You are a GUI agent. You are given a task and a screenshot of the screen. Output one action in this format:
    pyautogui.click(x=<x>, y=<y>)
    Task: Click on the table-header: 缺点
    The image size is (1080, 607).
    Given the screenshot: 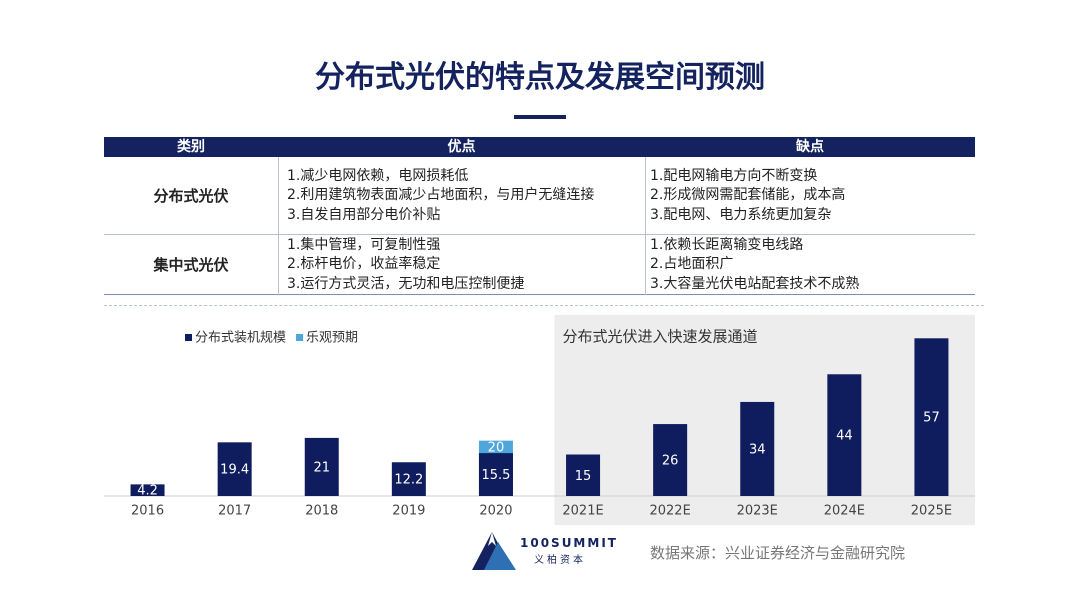 What is the action you would take?
    pyautogui.click(x=810, y=147)
    